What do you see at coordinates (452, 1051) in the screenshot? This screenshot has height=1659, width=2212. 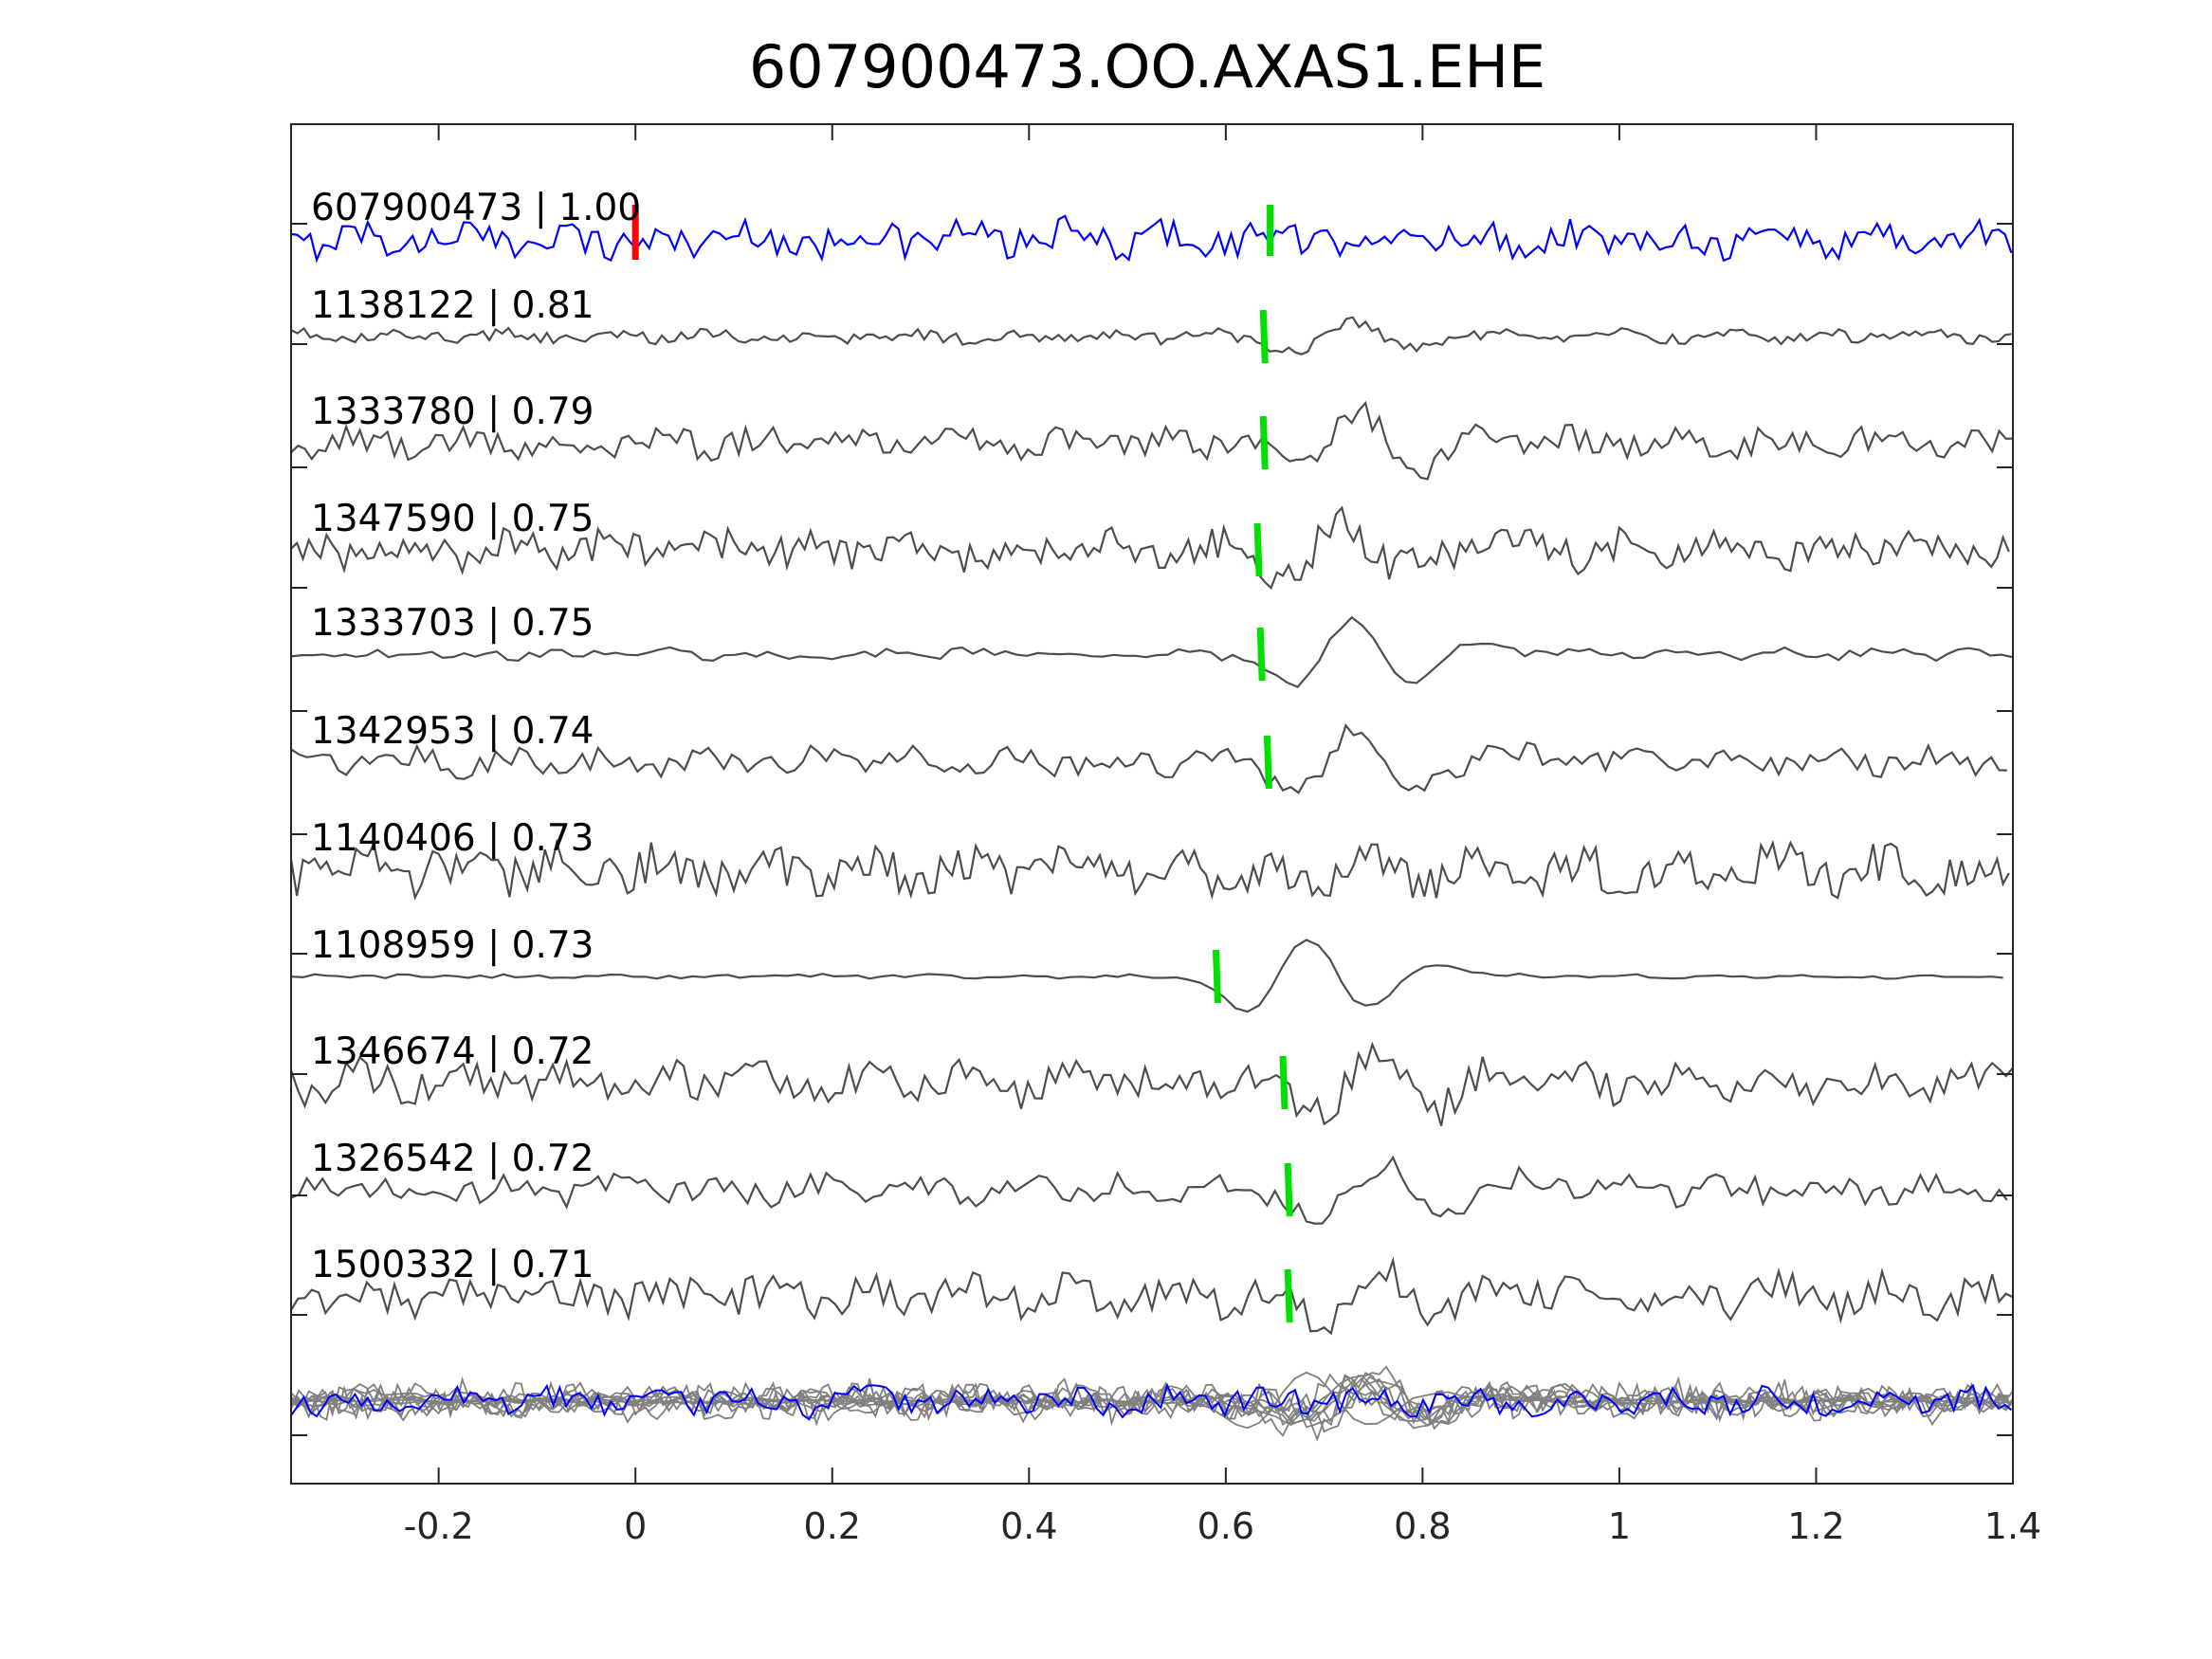 I see `trace-label-1346674: 1346674 | 0.72` at bounding box center [452, 1051].